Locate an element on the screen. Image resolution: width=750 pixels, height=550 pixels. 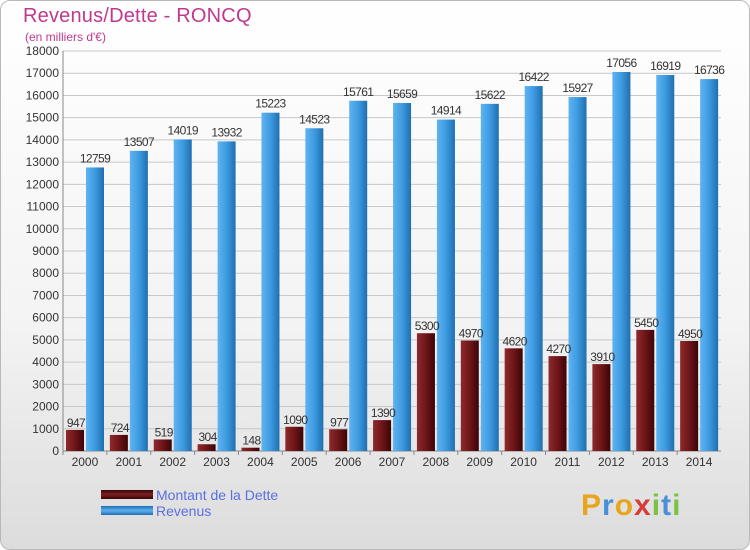
data-label-revenue: 16919 is located at coordinates (665, 66).